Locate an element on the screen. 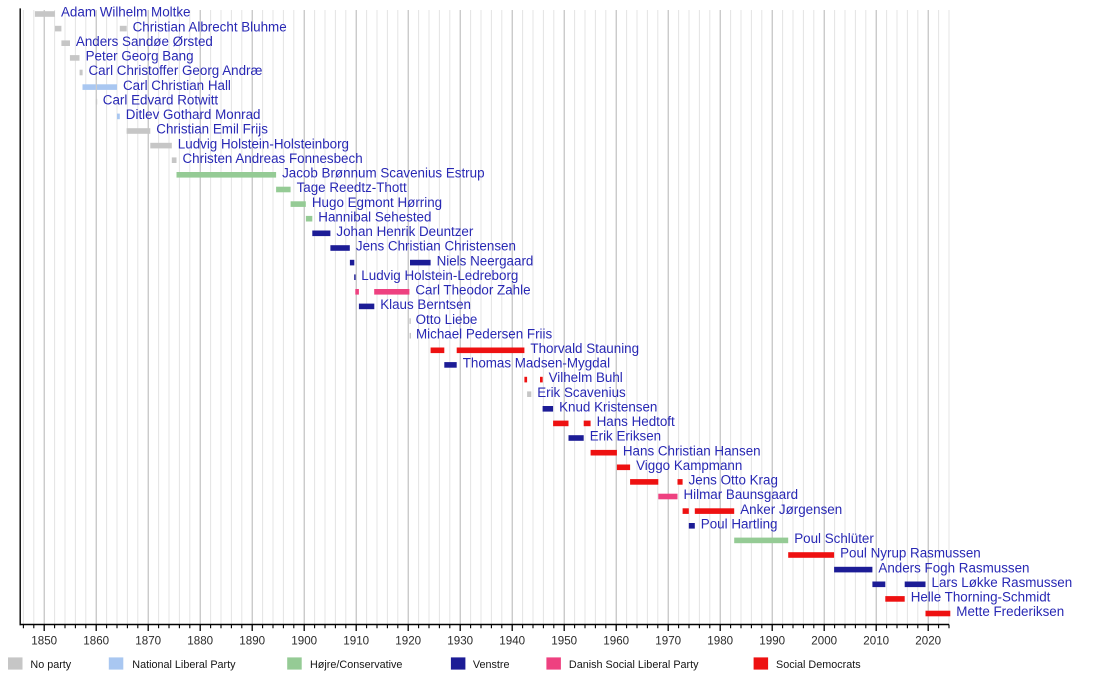 This screenshot has width=1100, height=675. svg-text: 2000 is located at coordinates (824, 641).